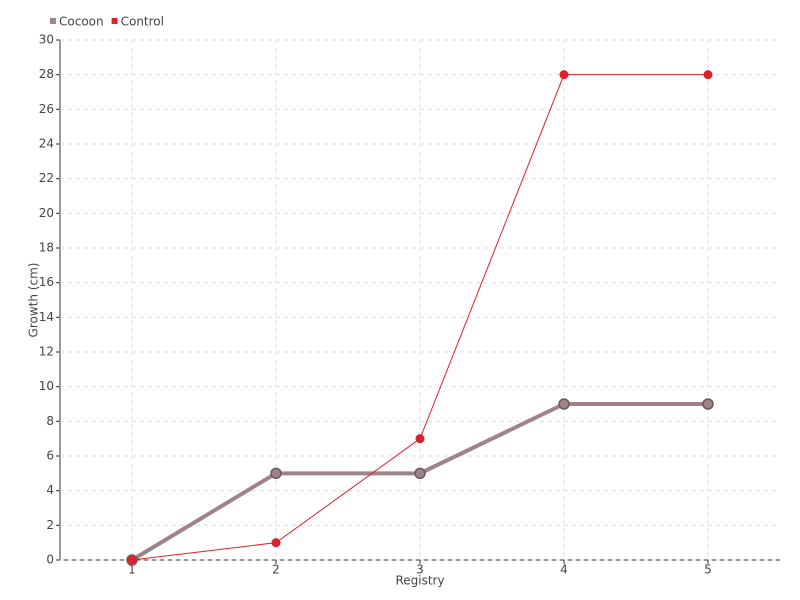 This screenshot has width=800, height=600. What do you see at coordinates (46, 178) in the screenshot?
I see `y-tick-label: 22` at bounding box center [46, 178].